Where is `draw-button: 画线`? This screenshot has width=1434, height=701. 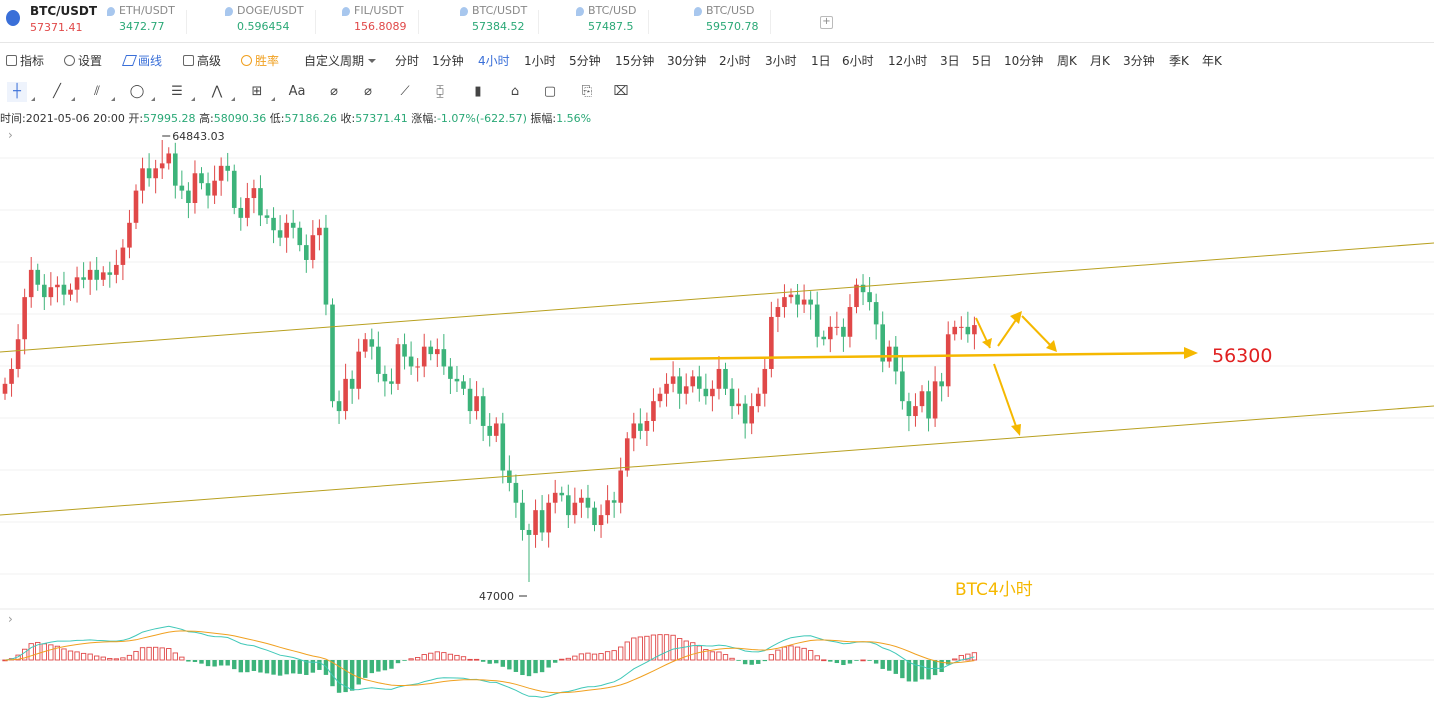
draw-button: 画线 is located at coordinates (141, 60).